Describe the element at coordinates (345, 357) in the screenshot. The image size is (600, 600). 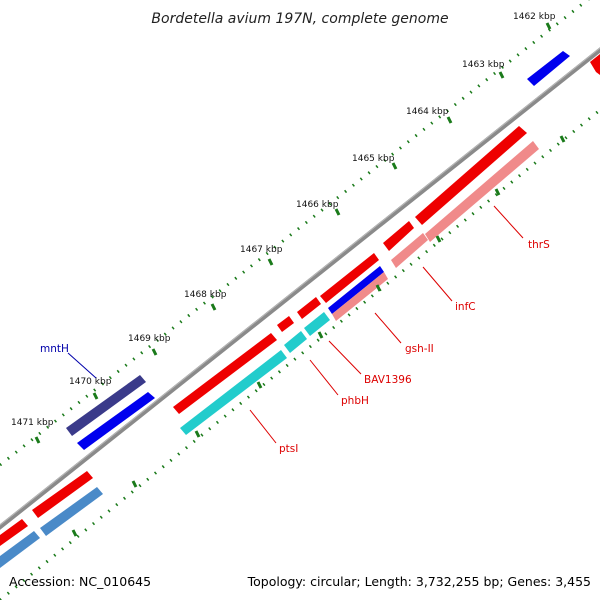
I see `bav1396-connector` at that location.